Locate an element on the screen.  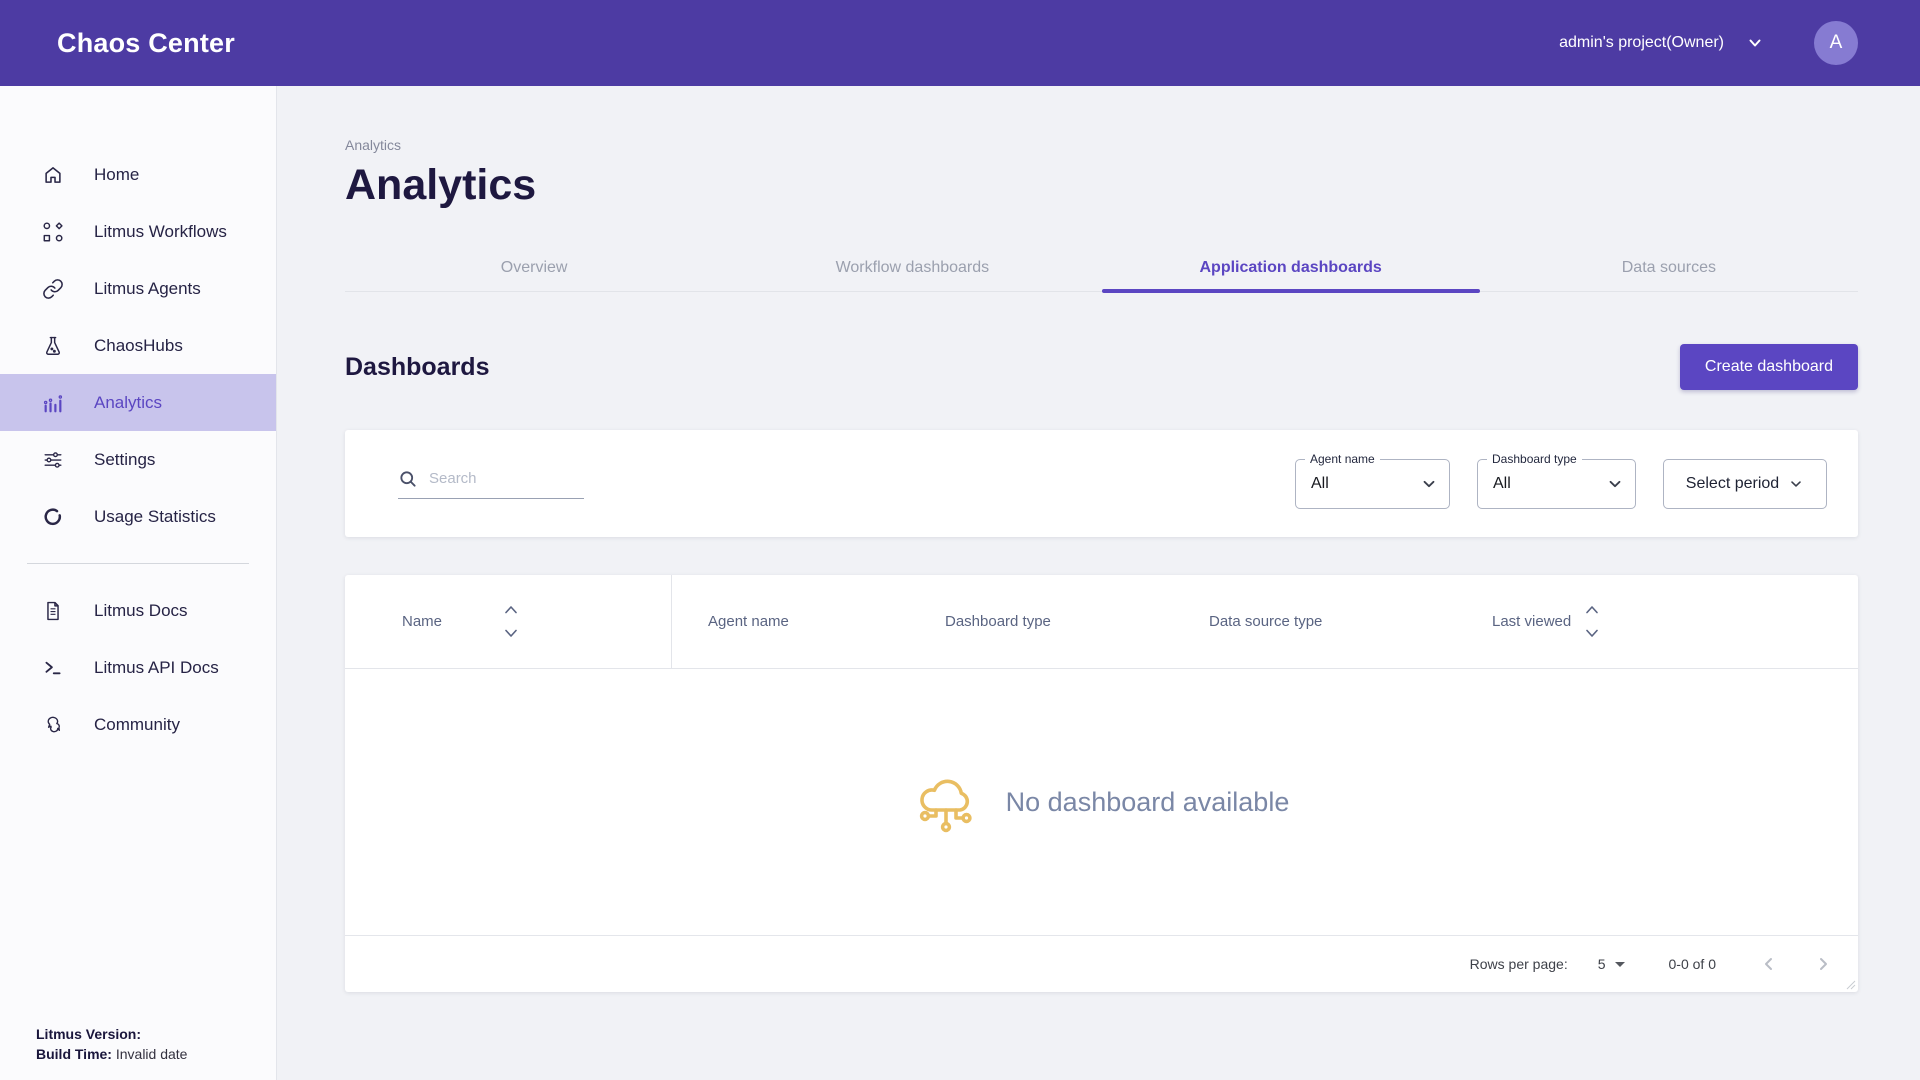
chevron-left-icon is located at coordinates (1768, 964).